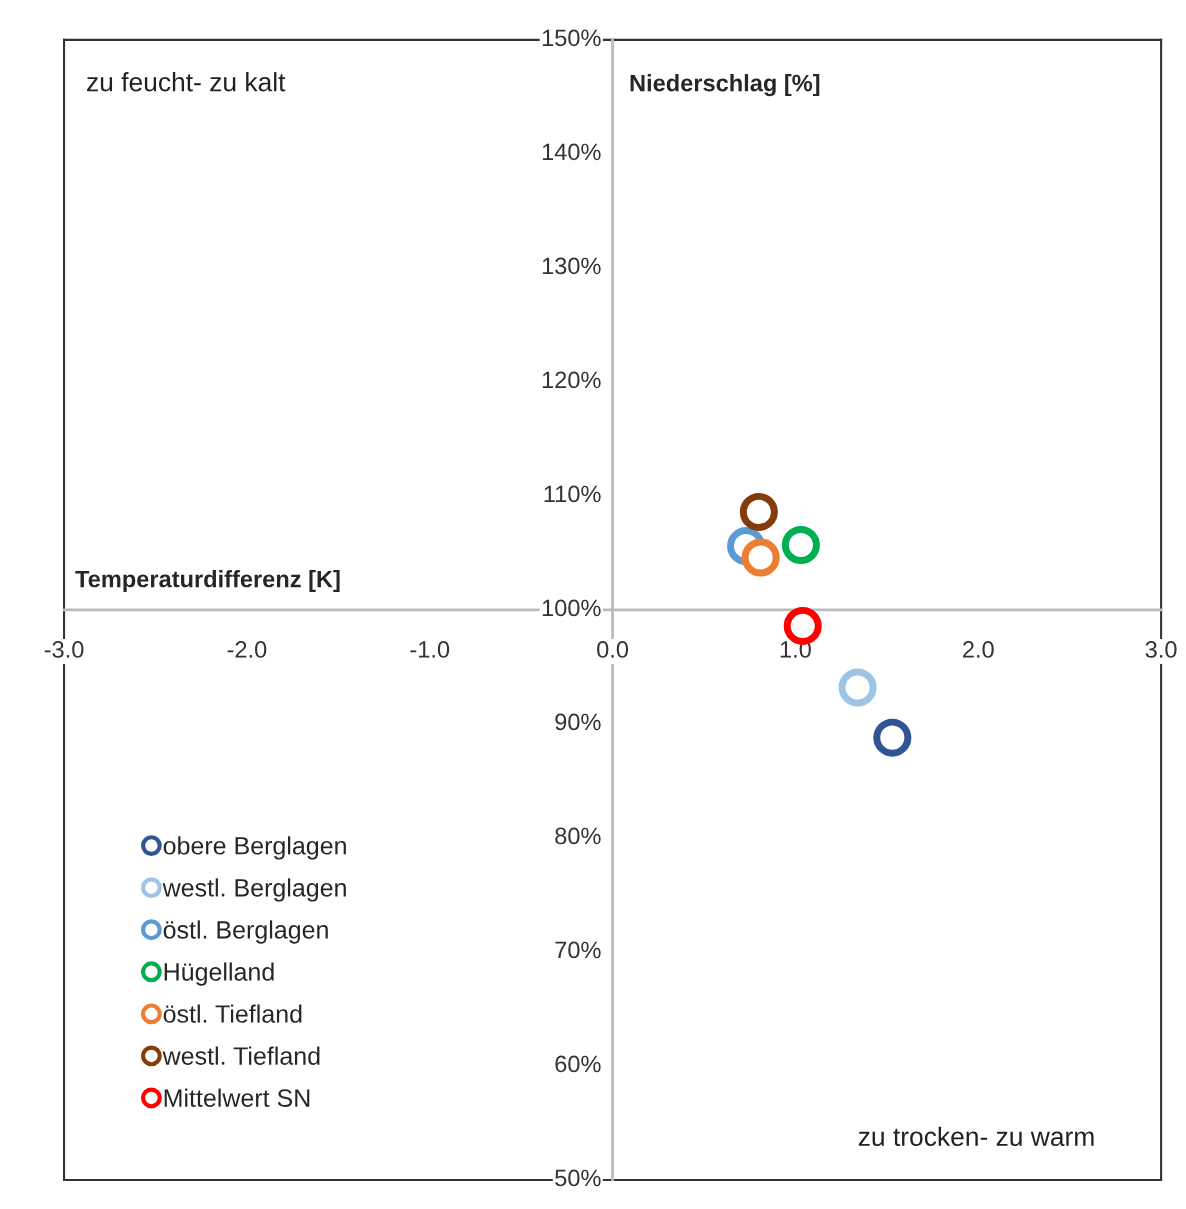 This screenshot has width=1186, height=1209. Describe the element at coordinates (976, 1136) in the screenshot. I see `annotation: zu trocken- zu warm` at that location.